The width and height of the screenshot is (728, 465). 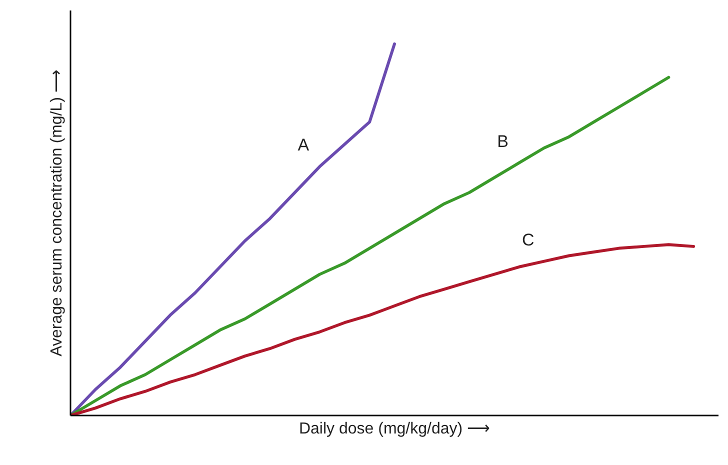 What do you see at coordinates (304, 145) in the screenshot?
I see `series-label: A` at bounding box center [304, 145].